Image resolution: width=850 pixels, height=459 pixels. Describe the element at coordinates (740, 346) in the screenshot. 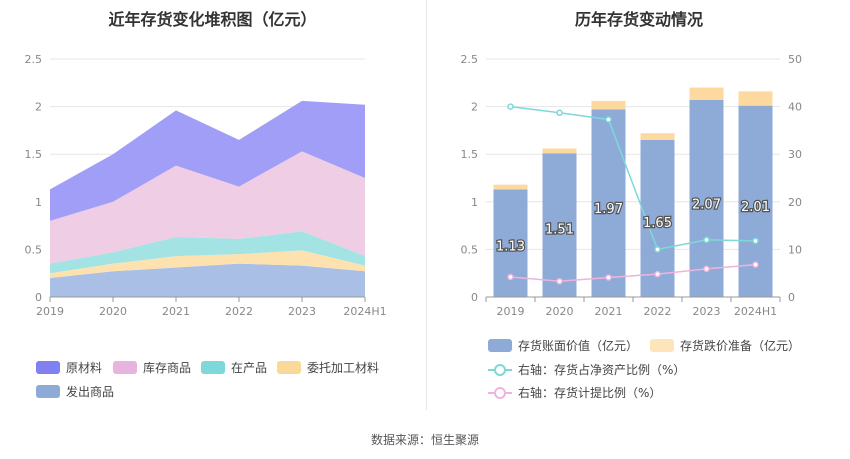

I see `legend-label: 存货跌价准备（亿元）` at that location.